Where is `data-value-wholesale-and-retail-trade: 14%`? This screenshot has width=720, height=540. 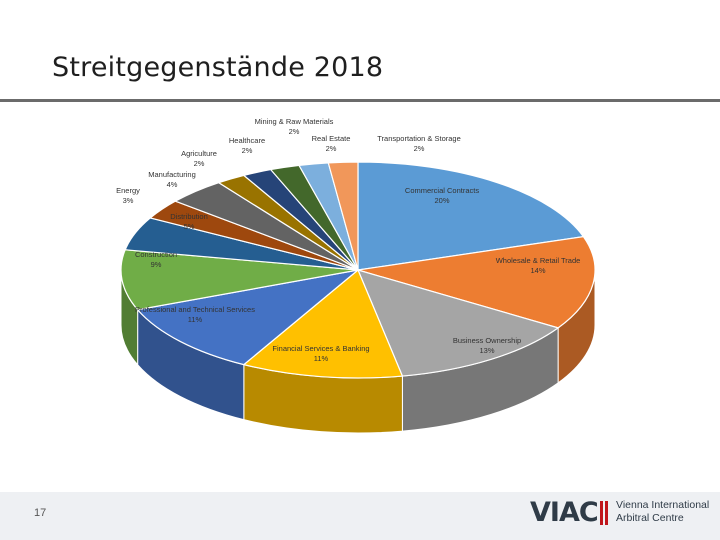 data-value-wholesale-and-retail-trade: 14% is located at coordinates (537, 270).